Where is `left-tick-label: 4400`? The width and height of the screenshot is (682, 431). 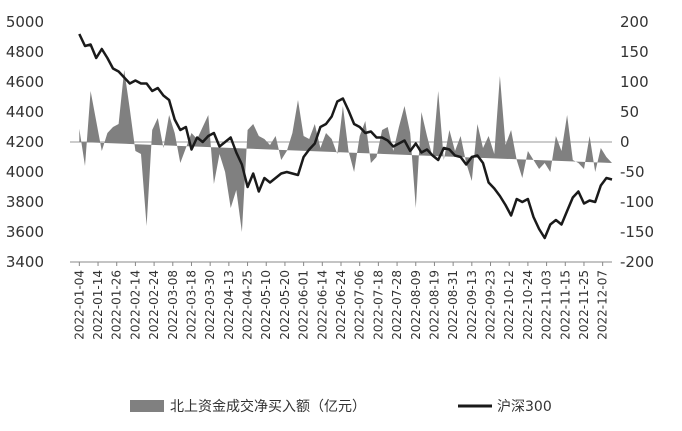
left-tick-label: 4400 is located at coordinates (25, 112).